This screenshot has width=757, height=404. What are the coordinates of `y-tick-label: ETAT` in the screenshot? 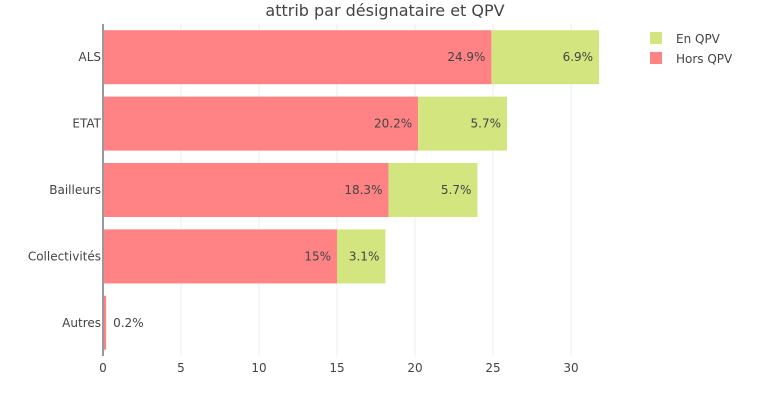 It's located at (86, 124).